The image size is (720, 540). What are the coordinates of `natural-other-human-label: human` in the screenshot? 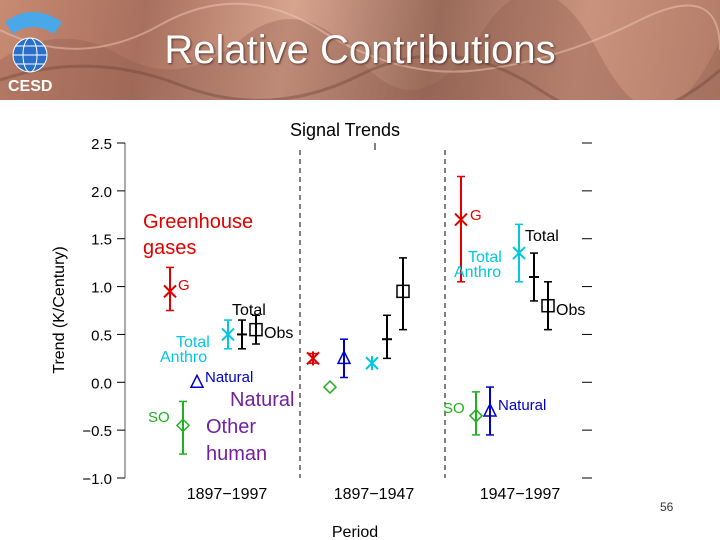 It's located at (236, 454).